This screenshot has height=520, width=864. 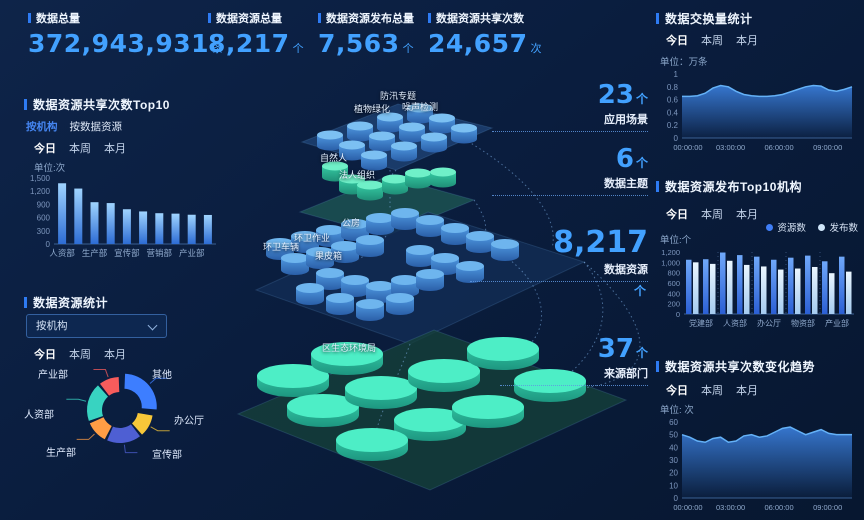 I want to click on svg-text: 办公厅, so click(x=769, y=323).